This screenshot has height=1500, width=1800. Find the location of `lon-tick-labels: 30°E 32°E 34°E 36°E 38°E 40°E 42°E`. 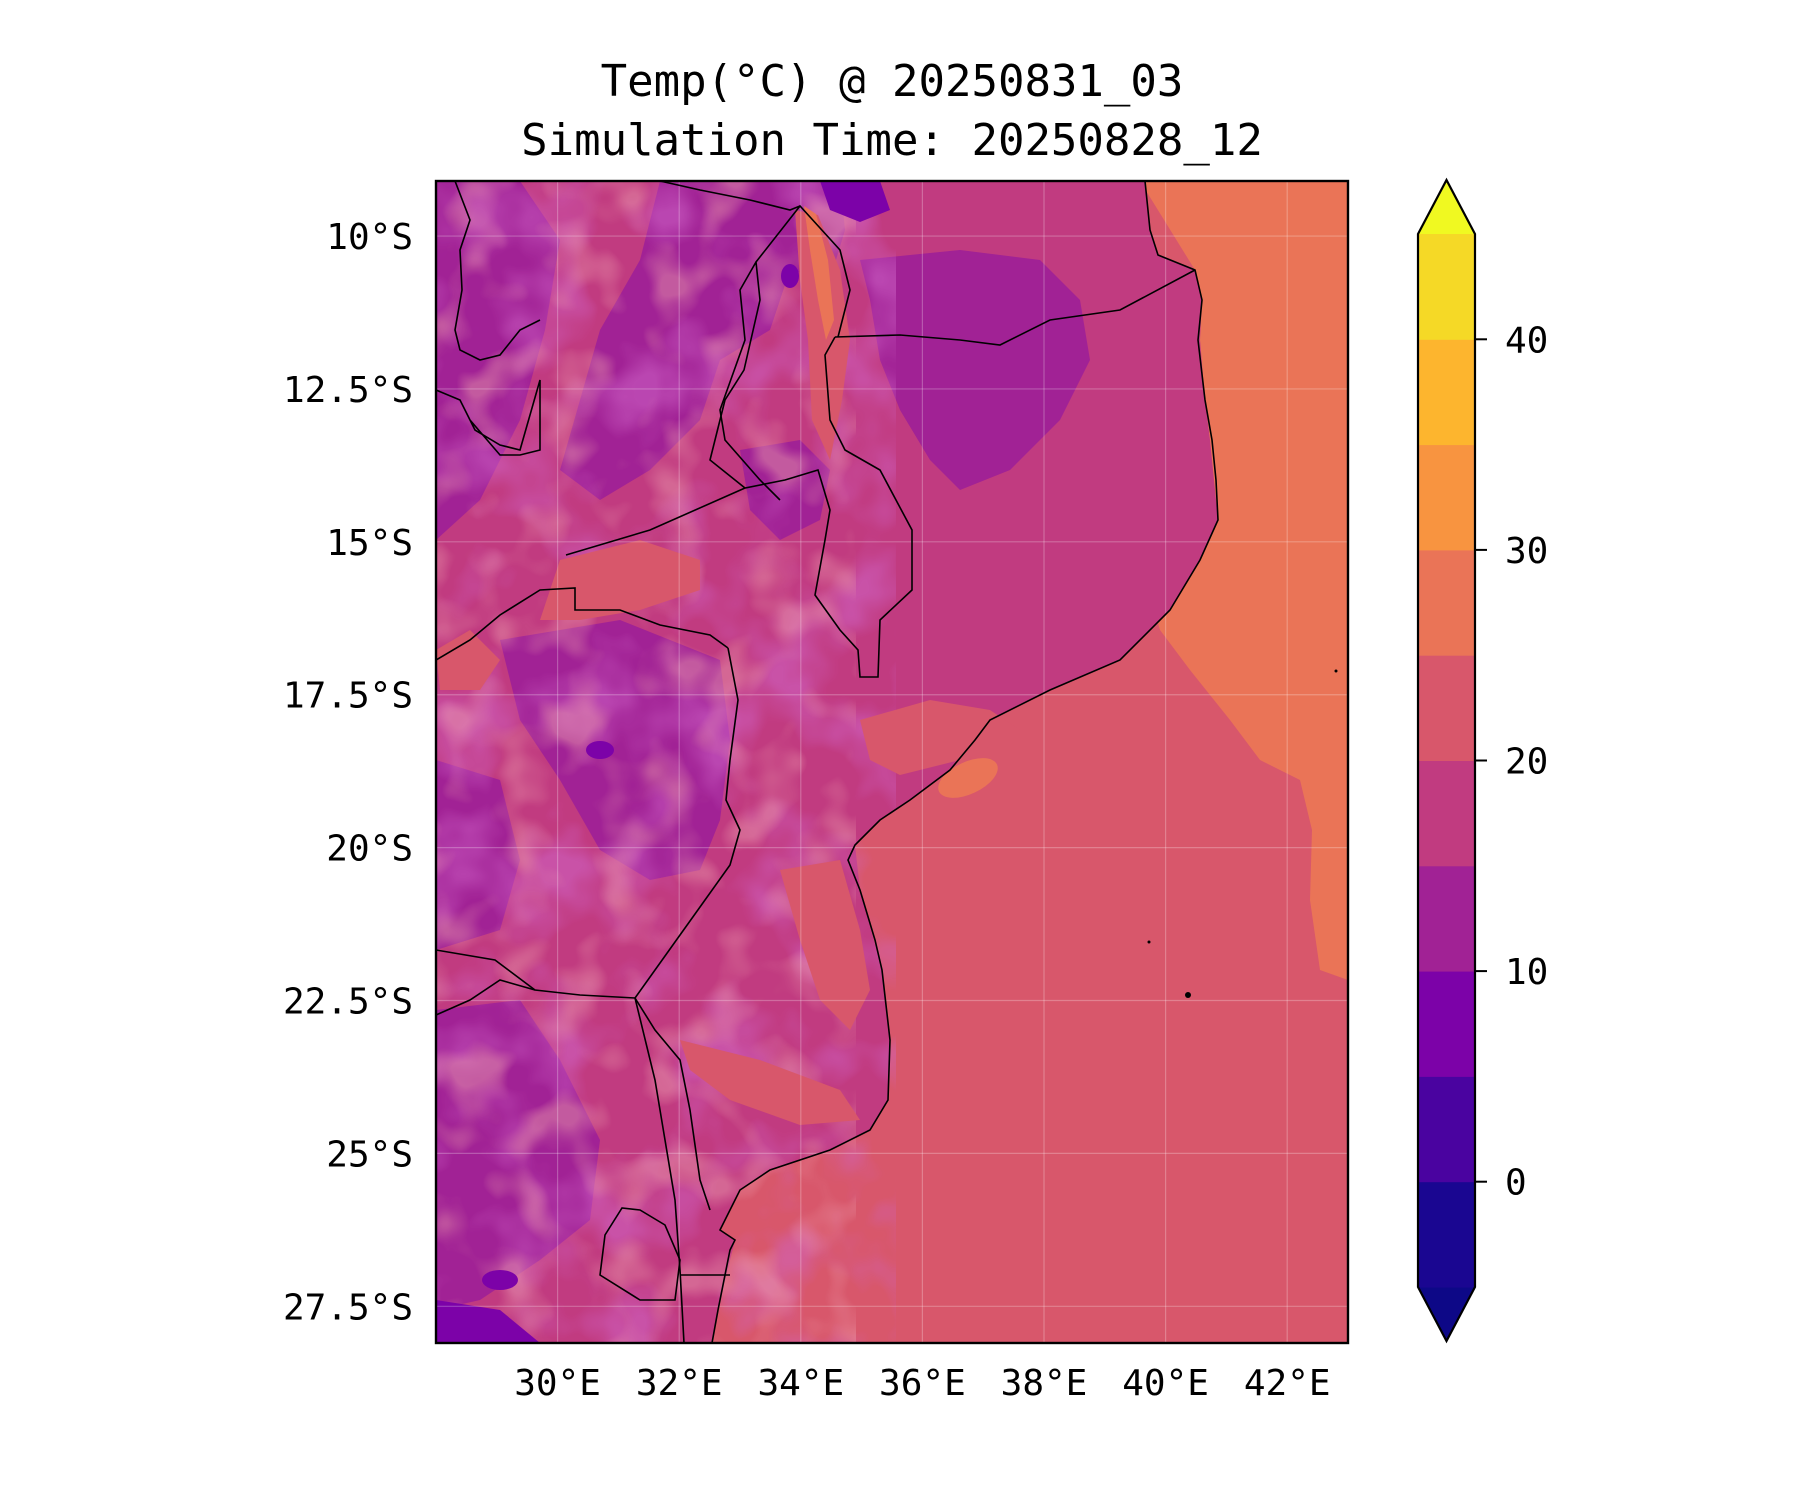

lon-tick-labels: 30°E 32°E 34°E 36°E 38°E 40°E 42°E is located at coordinates (922, 1383).